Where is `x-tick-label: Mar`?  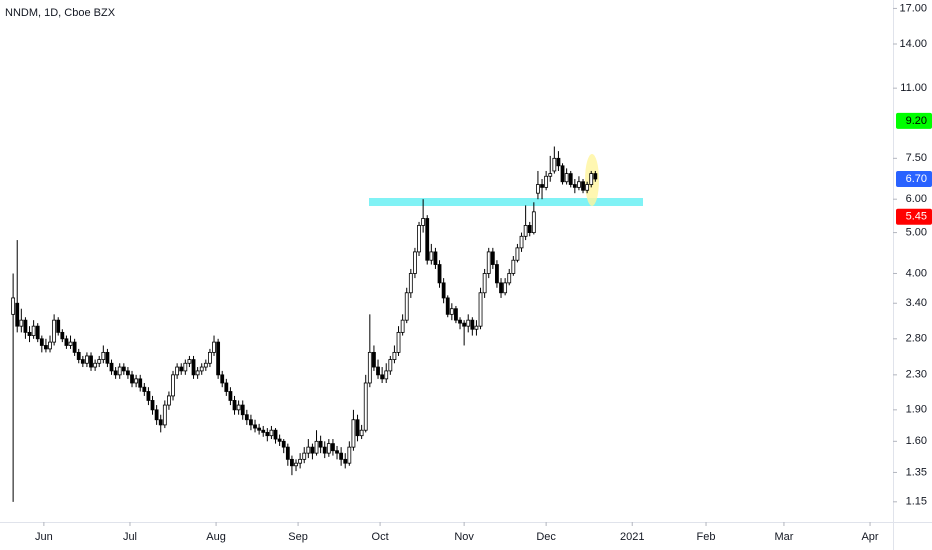 x-tick-label: Mar is located at coordinates (783, 537).